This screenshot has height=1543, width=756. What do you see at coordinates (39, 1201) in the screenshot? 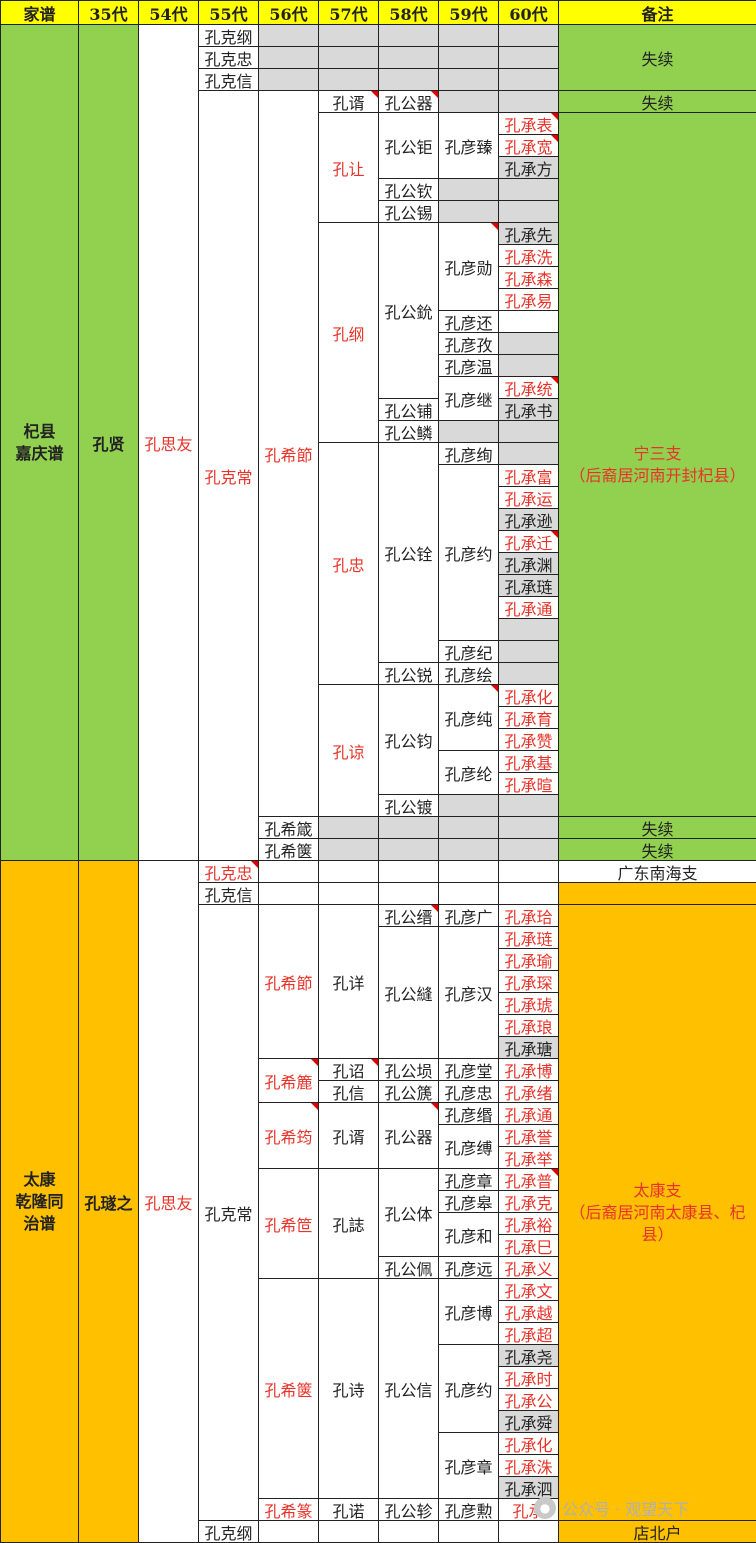
I see `pedigree-name: 太康 乾隆同 治谱` at bounding box center [39, 1201].